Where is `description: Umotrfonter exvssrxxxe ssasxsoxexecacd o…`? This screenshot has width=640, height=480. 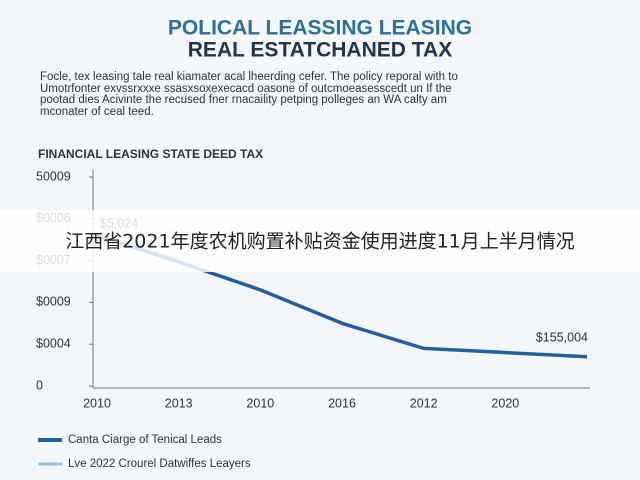 description: Umotrfonter exvssrxxxe ssasxsoxexecacd o… is located at coordinates (246, 89).